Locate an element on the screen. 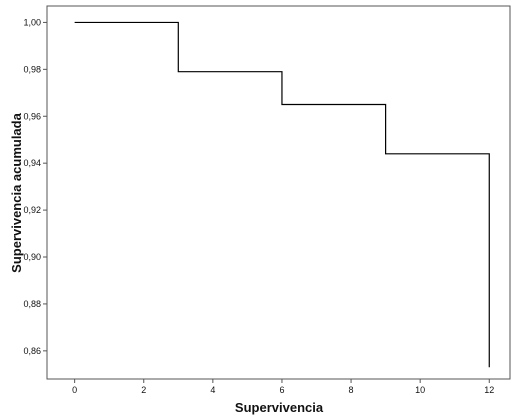 This screenshot has width=522, height=416. y-tick-label: 0,98 is located at coordinates (32, 69).